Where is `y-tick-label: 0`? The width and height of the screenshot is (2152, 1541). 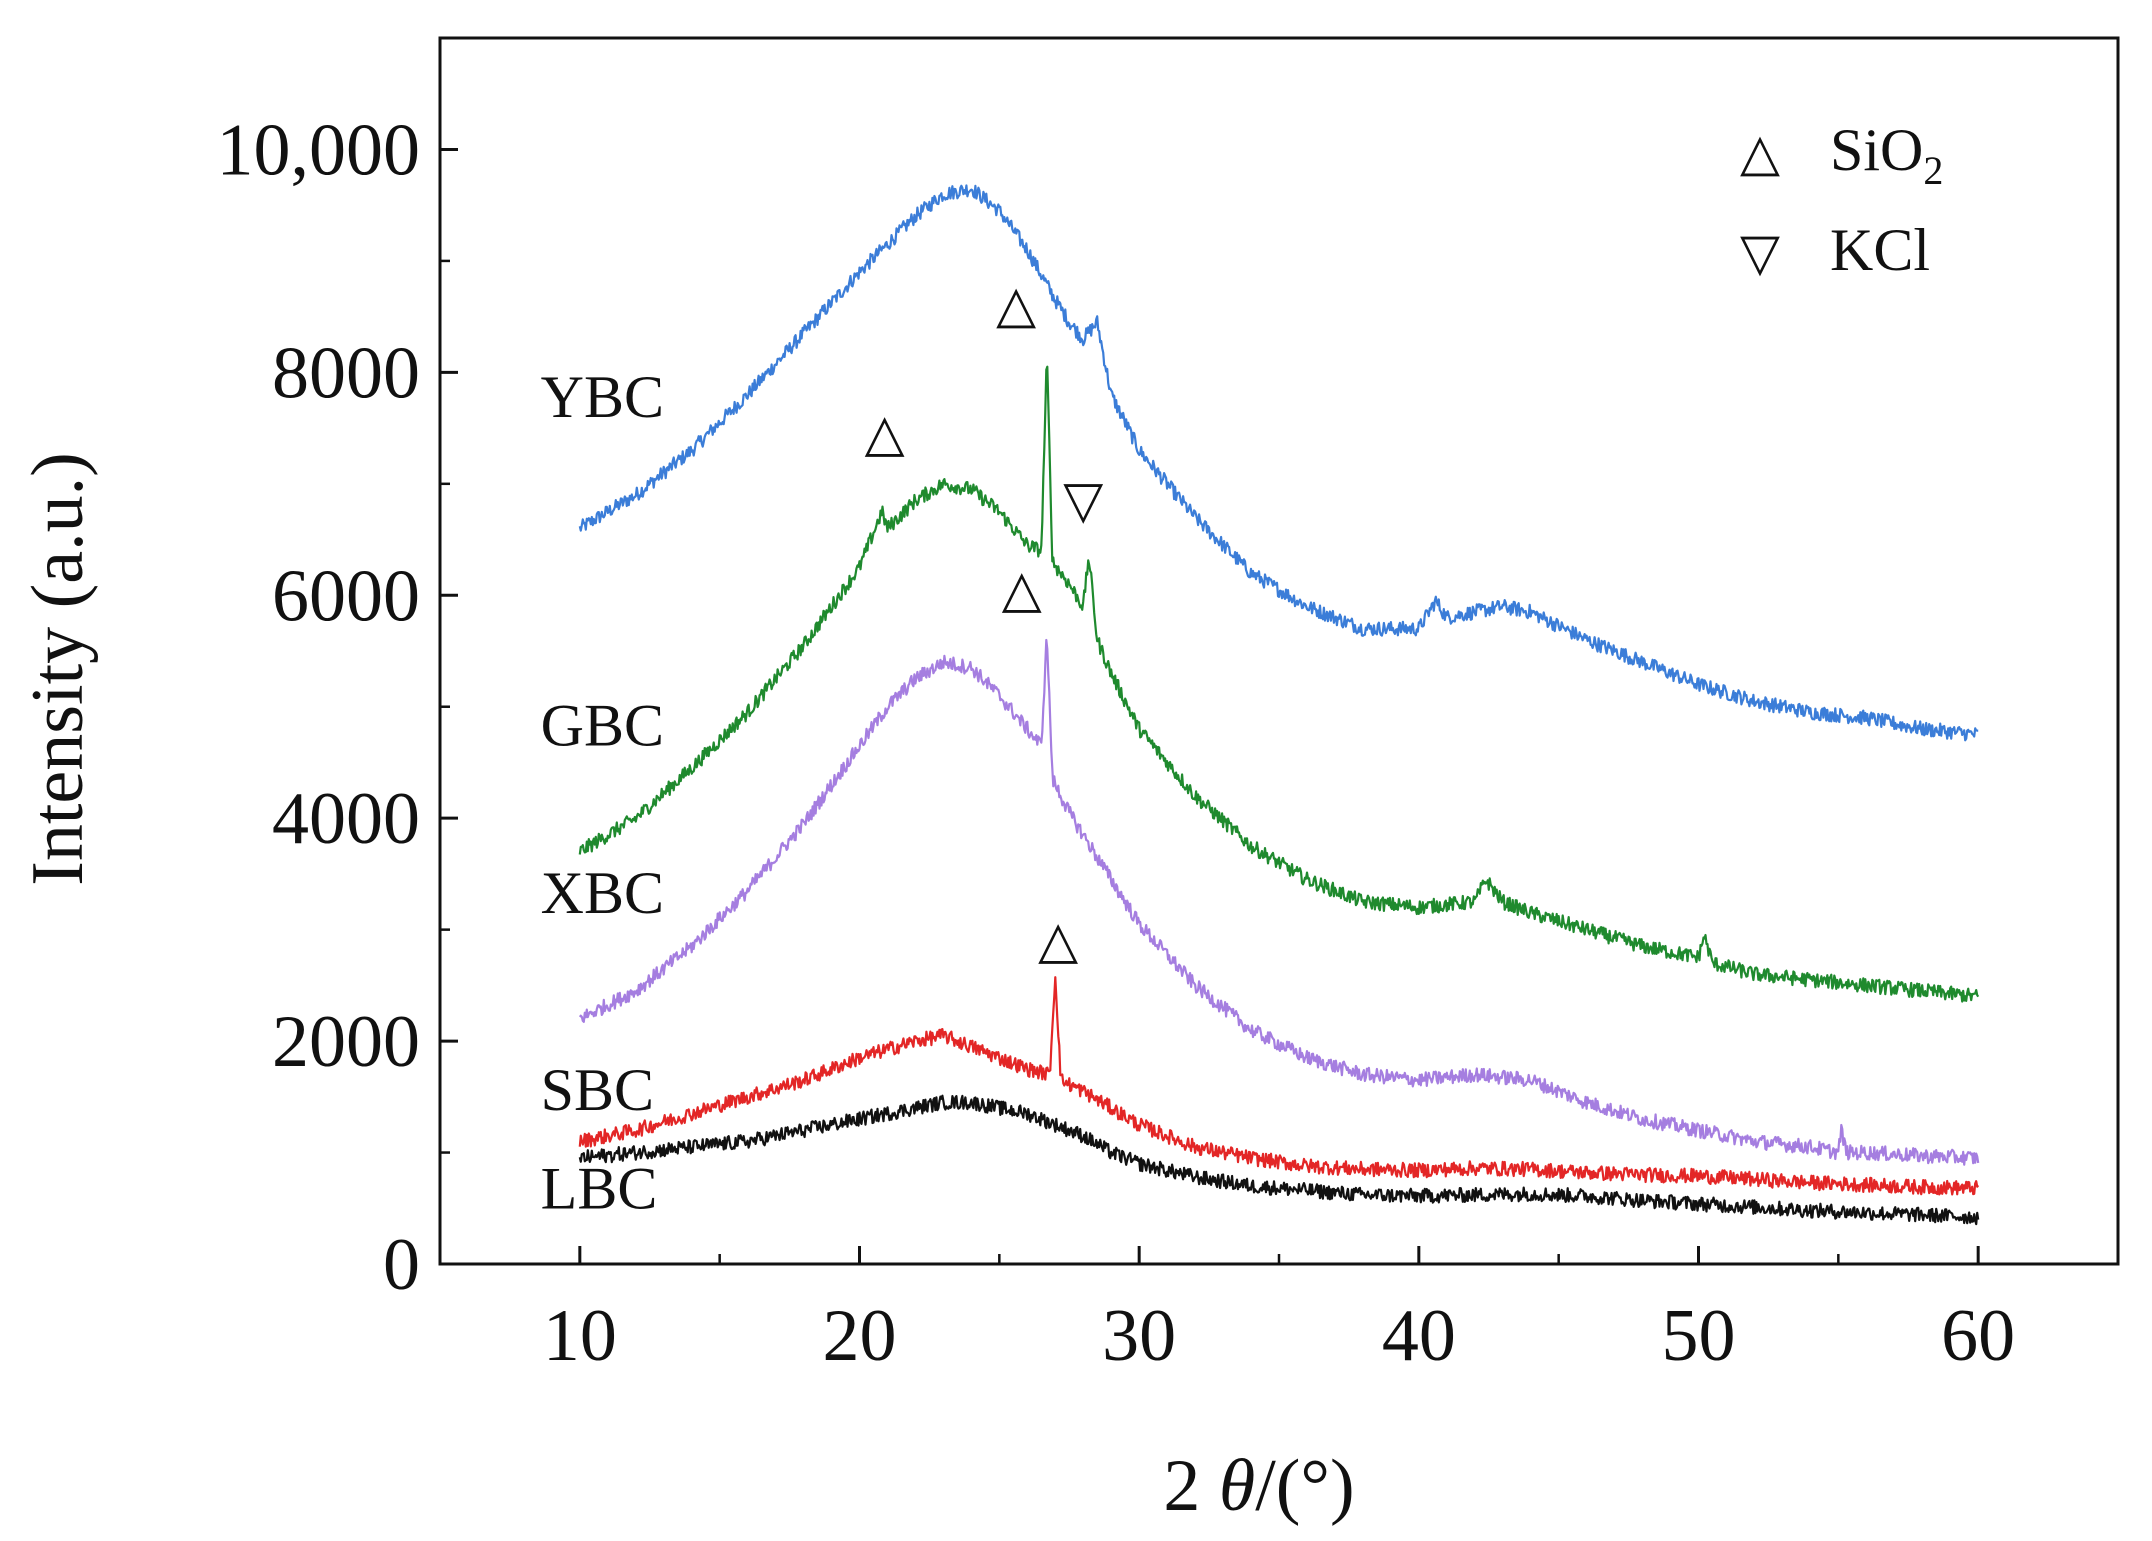 y-tick-label: 0 is located at coordinates (401, 1265).